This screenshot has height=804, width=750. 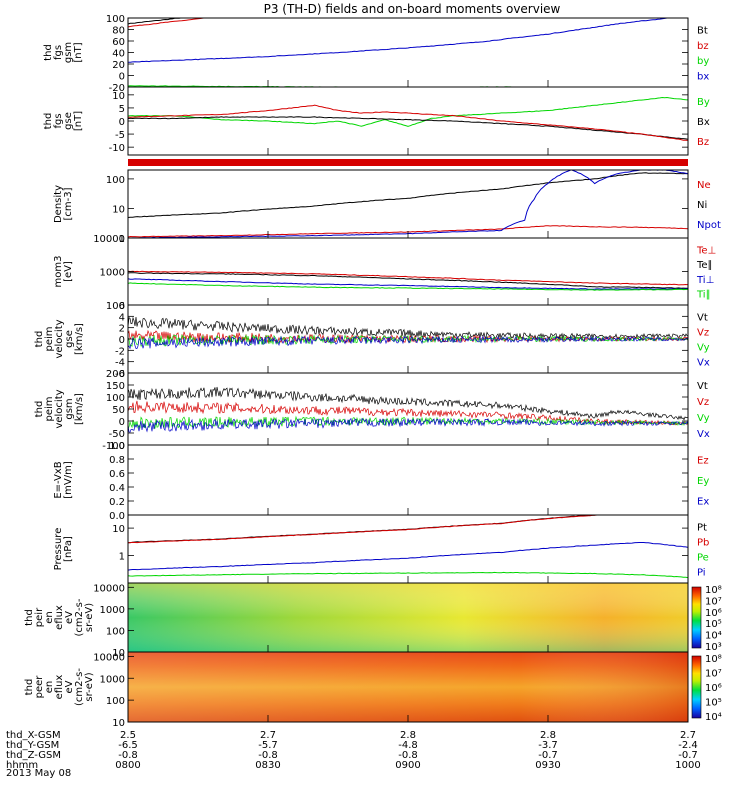 What do you see at coordinates (120, 135) in the screenshot?
I see `y-tick-label: -5` at bounding box center [120, 135].